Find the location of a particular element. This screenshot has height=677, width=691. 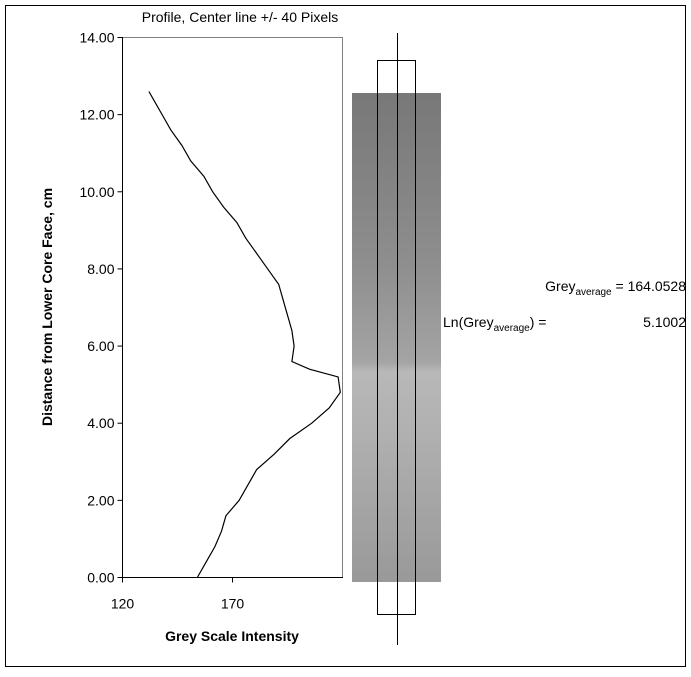

x-tick-label: 120 is located at coordinates (123, 604).